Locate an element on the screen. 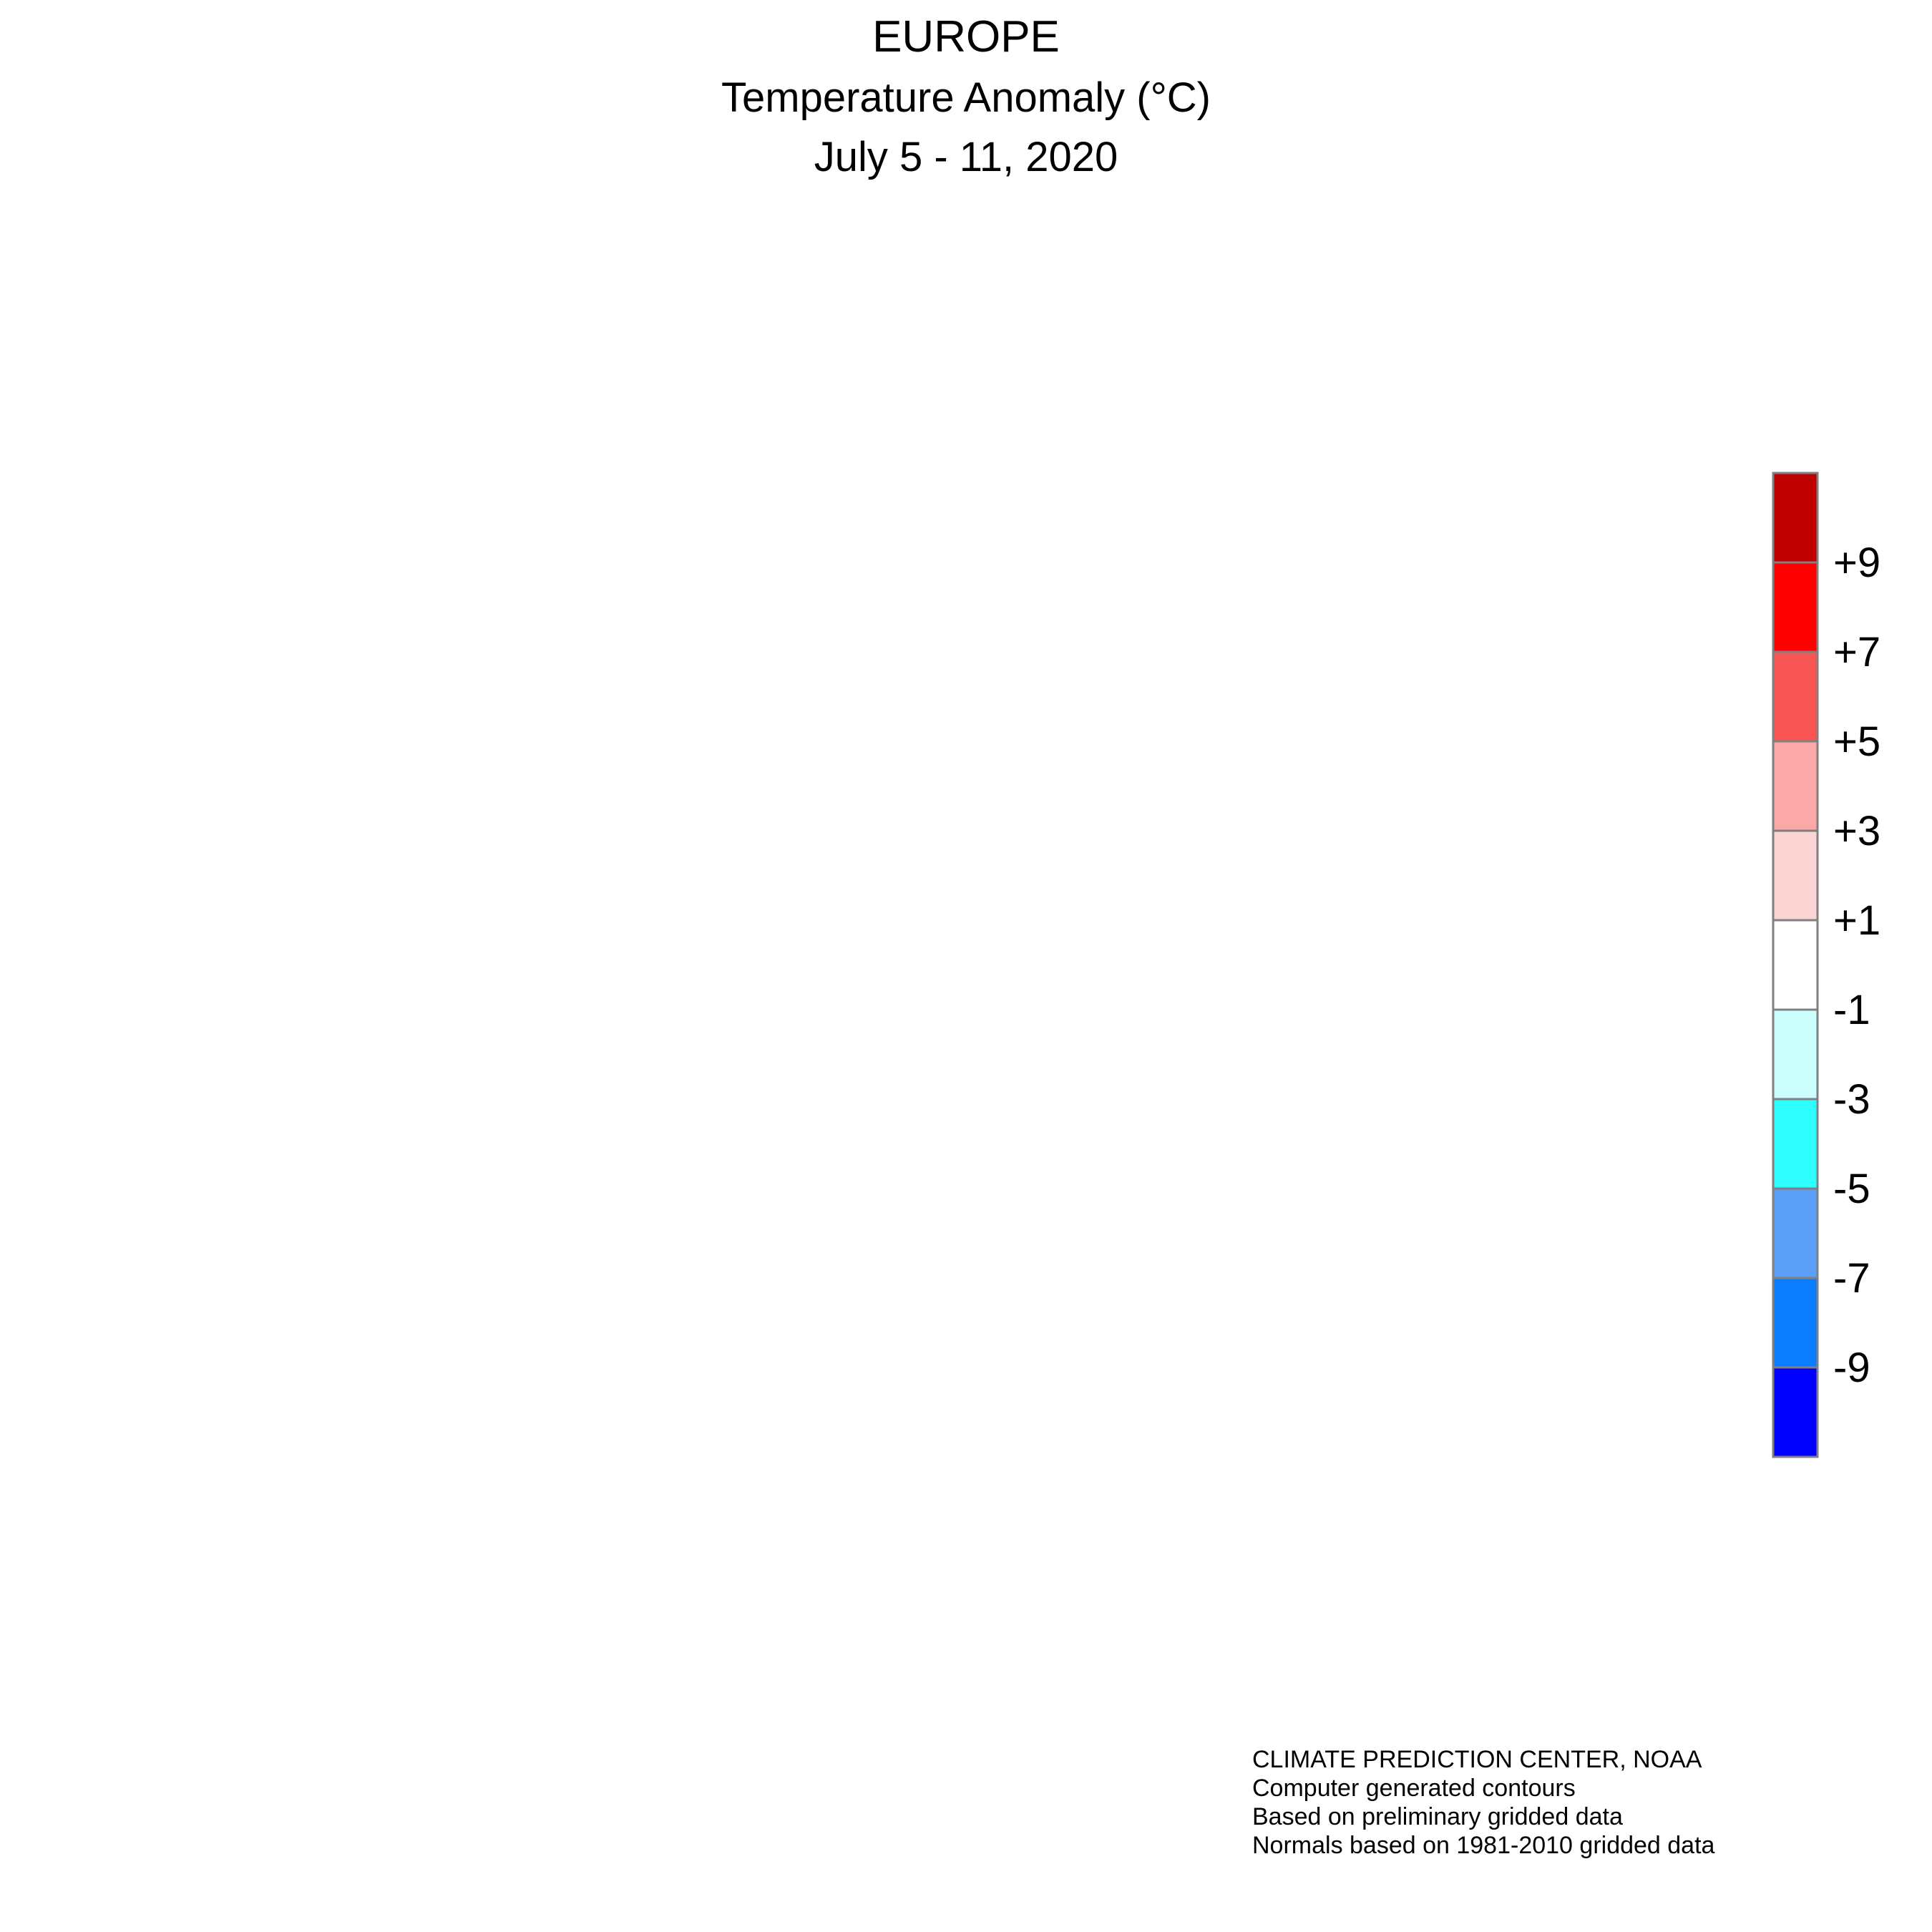  svg-text: +9 is located at coordinates (1856, 563).